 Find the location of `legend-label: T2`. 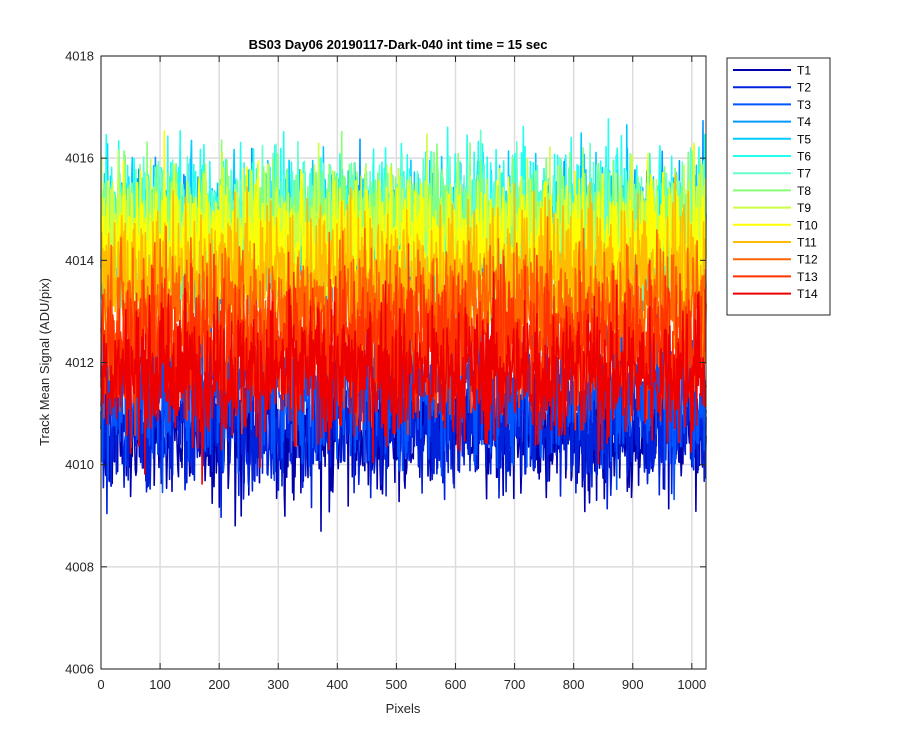

legend-label: T2 is located at coordinates (804, 88).